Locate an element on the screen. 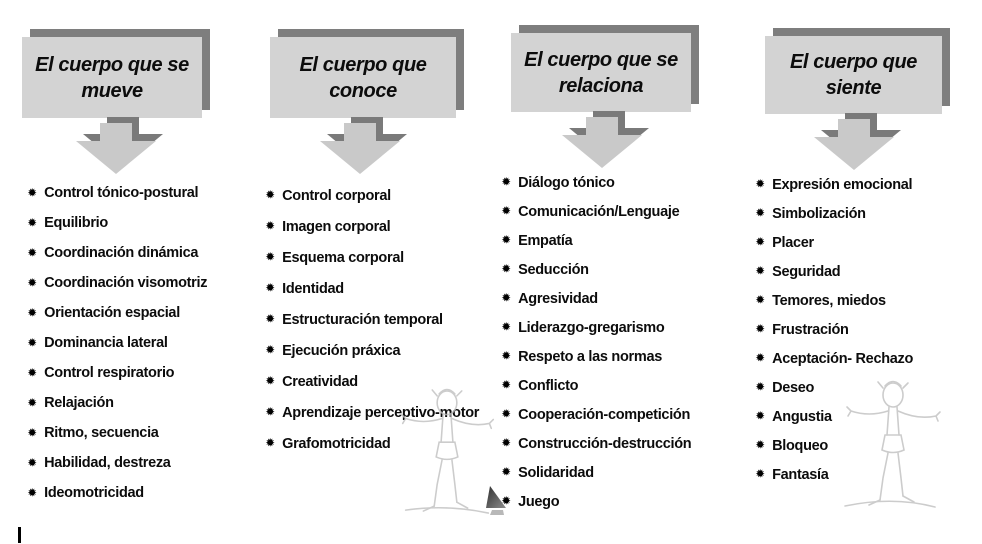 Image resolution: width=982 pixels, height=544 pixels. header-title: El cuerpo que siente is located at coordinates (853, 75).